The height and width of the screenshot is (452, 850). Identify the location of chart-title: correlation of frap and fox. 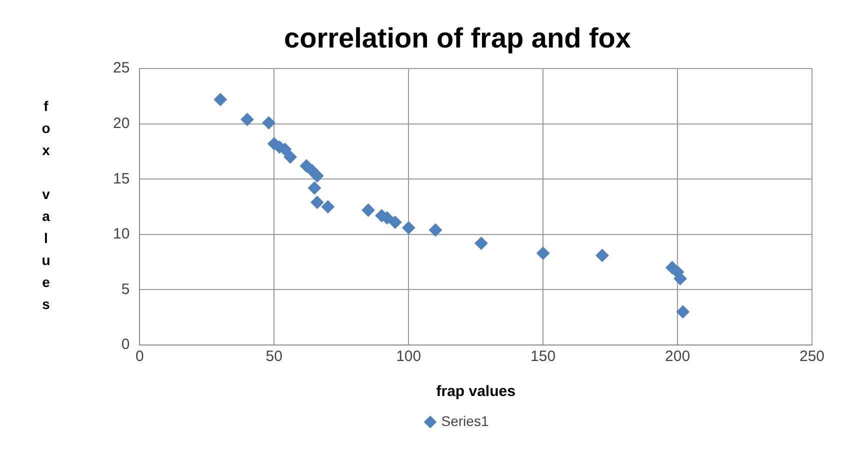
(458, 38).